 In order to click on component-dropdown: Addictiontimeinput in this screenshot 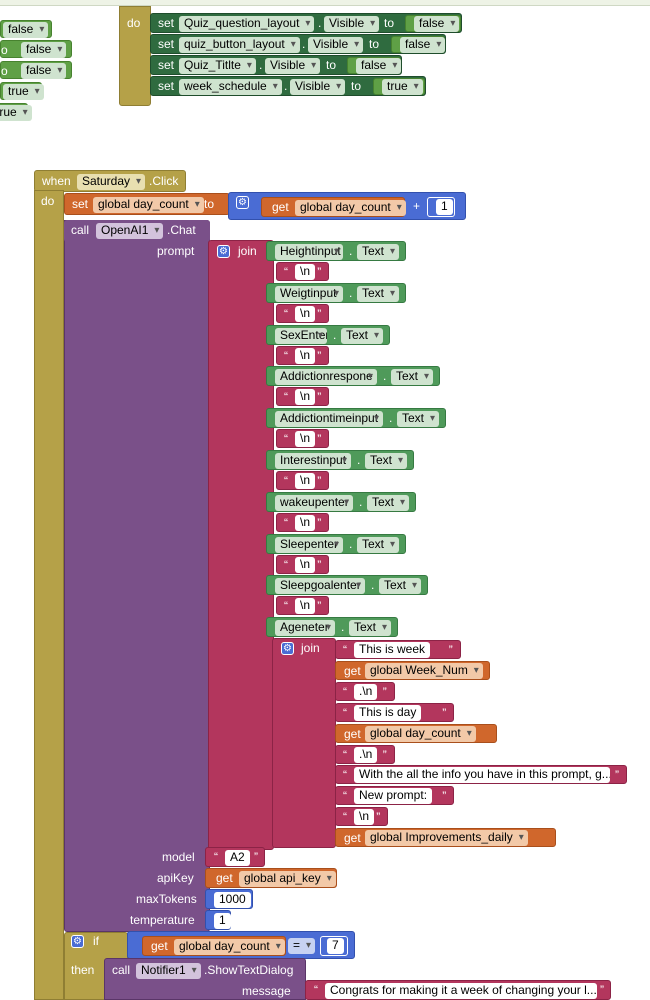, I will do `click(329, 419)`.